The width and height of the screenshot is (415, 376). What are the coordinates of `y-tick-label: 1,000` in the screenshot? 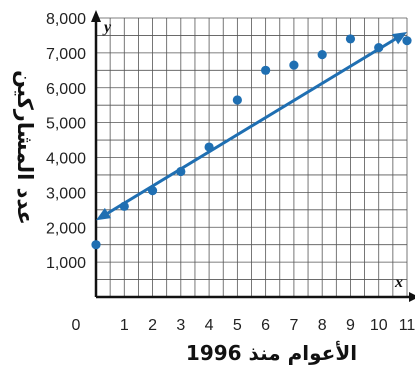 It's located at (66, 263).